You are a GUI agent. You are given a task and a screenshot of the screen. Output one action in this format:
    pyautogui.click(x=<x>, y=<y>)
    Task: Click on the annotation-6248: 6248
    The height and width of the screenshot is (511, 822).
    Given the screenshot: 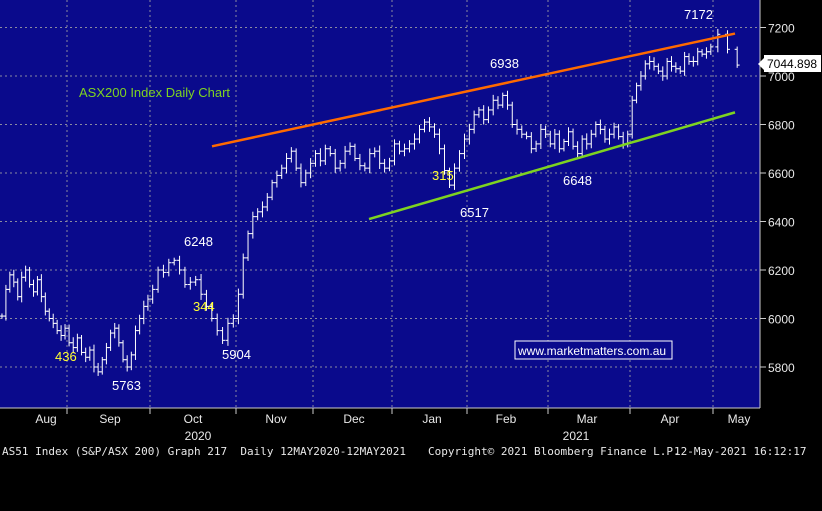 What is the action you would take?
    pyautogui.click(x=198, y=241)
    